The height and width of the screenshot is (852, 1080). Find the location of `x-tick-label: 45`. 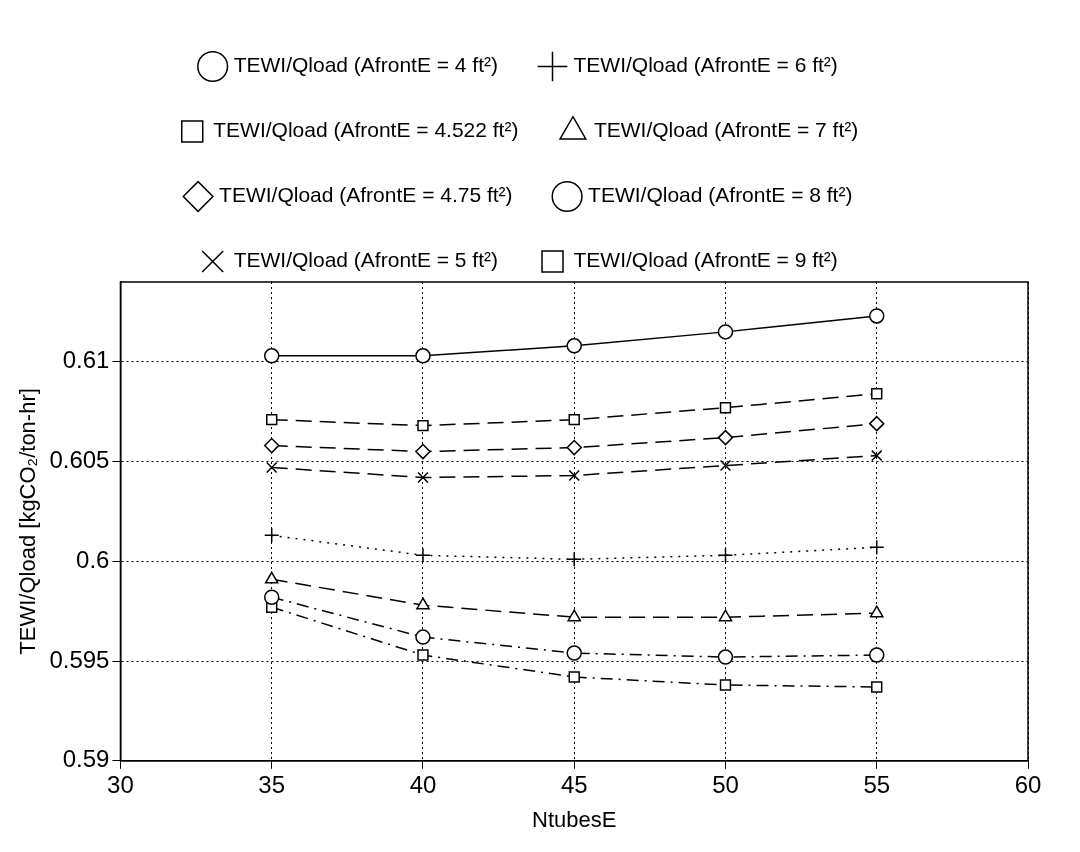

x-tick-label: 45 is located at coordinates (574, 784).